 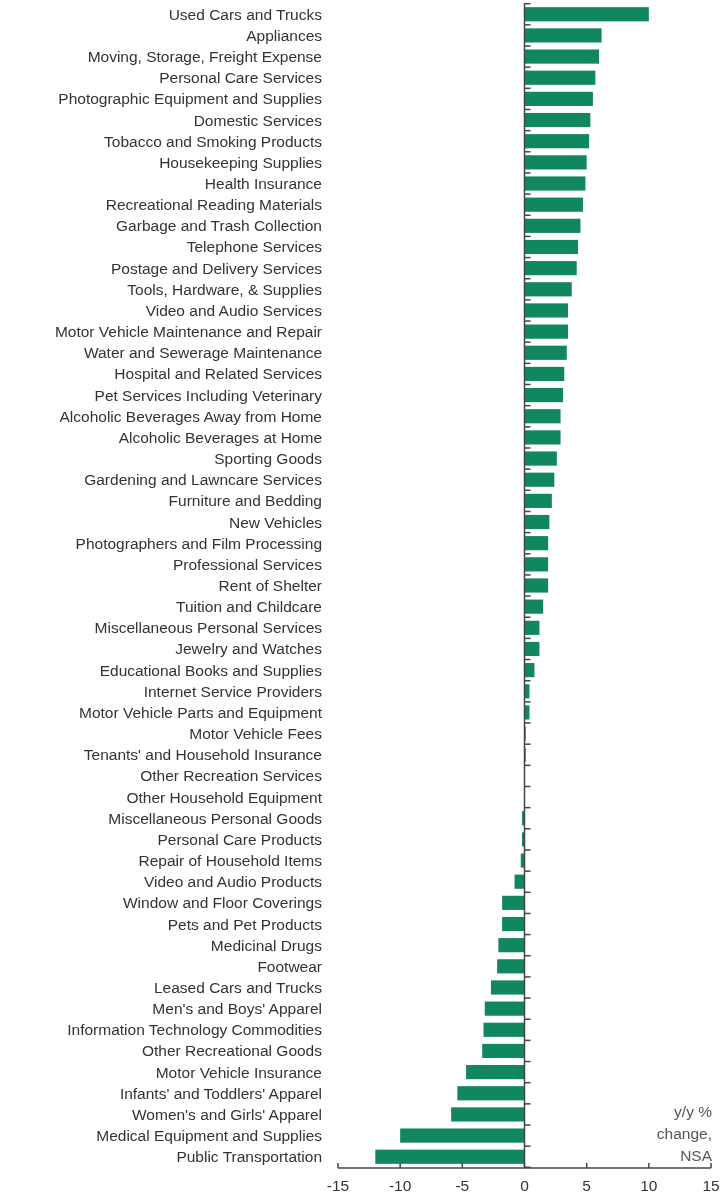 I want to click on y-tick-label: Video and Audio Products, so click(x=233, y=882).